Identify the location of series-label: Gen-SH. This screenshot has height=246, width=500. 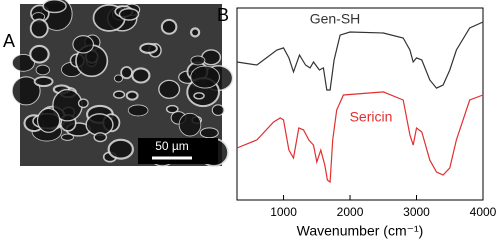
(335, 19).